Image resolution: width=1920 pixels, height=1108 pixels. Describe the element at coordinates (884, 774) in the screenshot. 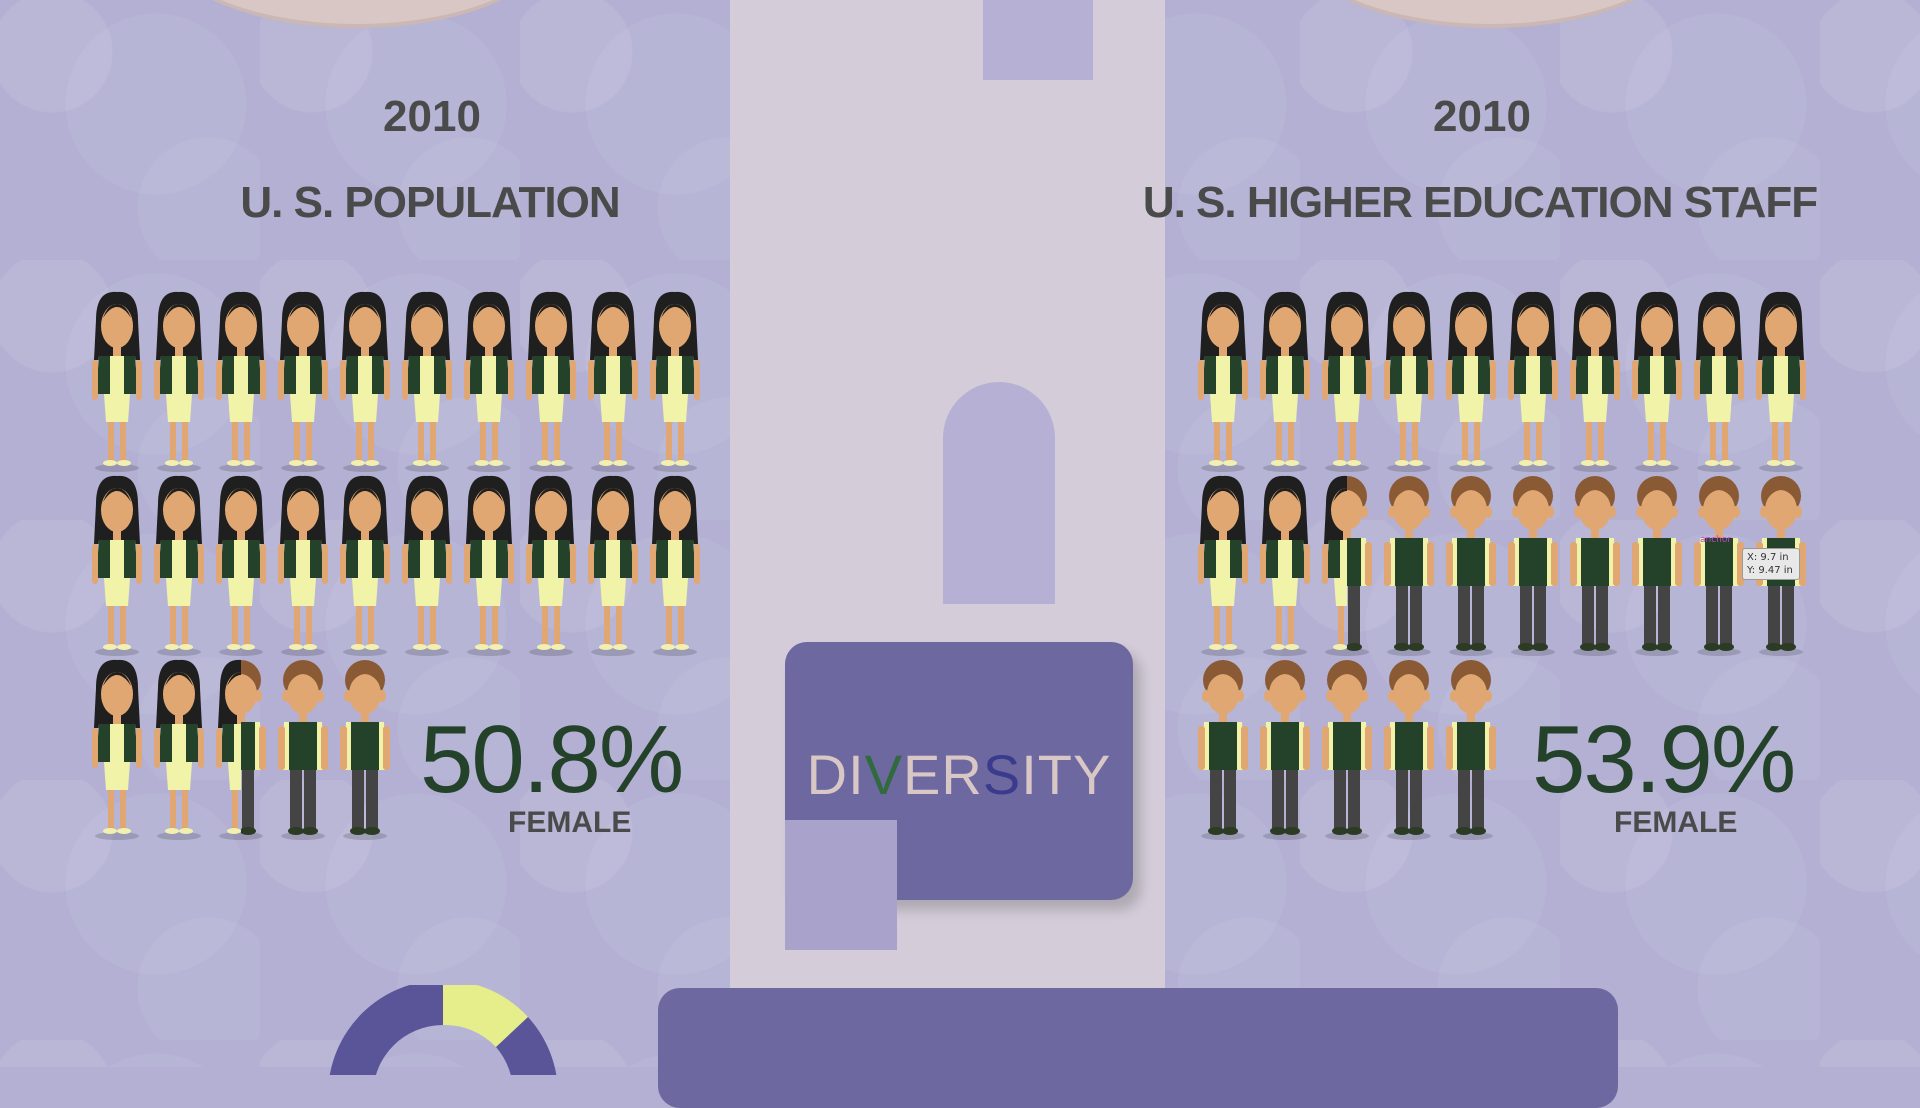

I see `diversity-letter: V` at that location.